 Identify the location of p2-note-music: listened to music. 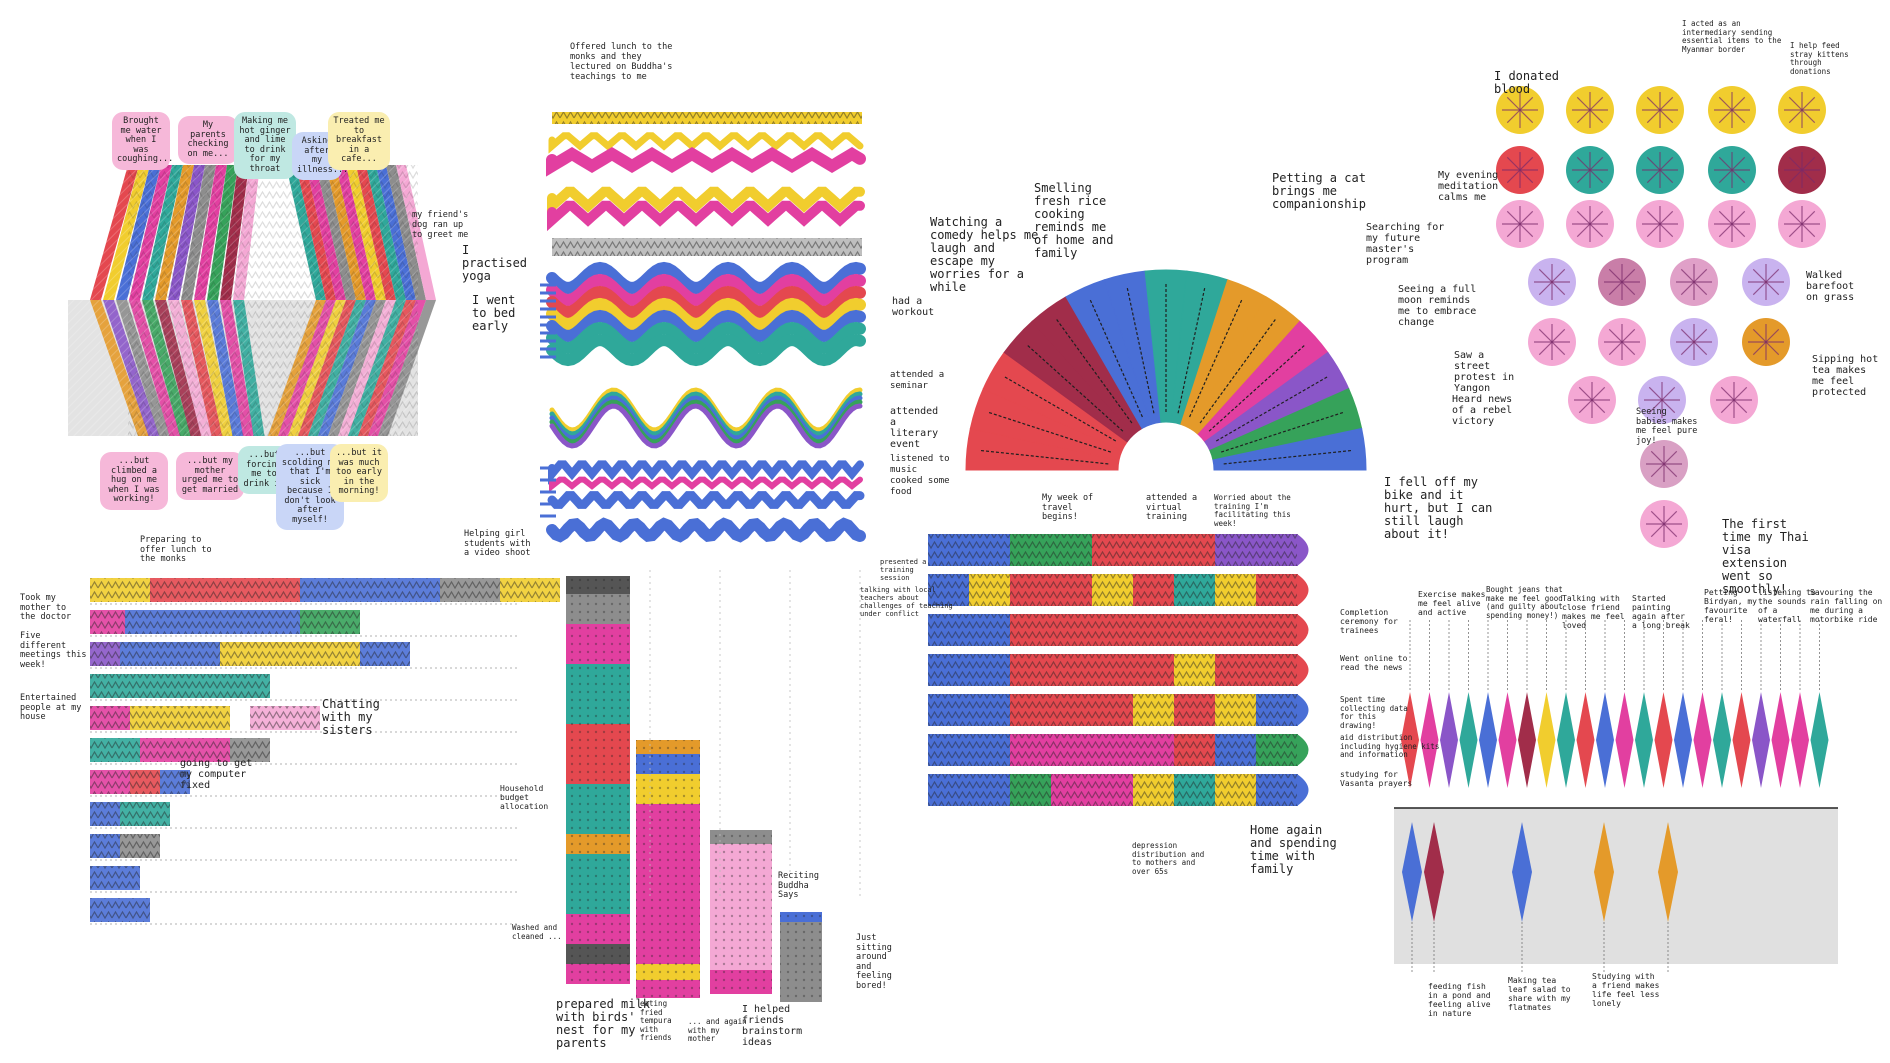
(920, 464).